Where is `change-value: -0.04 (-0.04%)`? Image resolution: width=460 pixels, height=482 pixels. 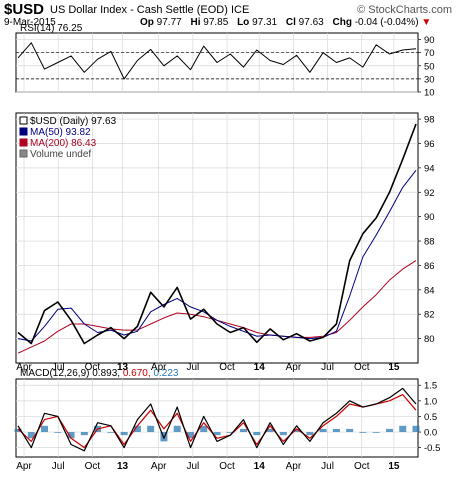
change-value: -0.04 (-0.04%) is located at coordinates (386, 22).